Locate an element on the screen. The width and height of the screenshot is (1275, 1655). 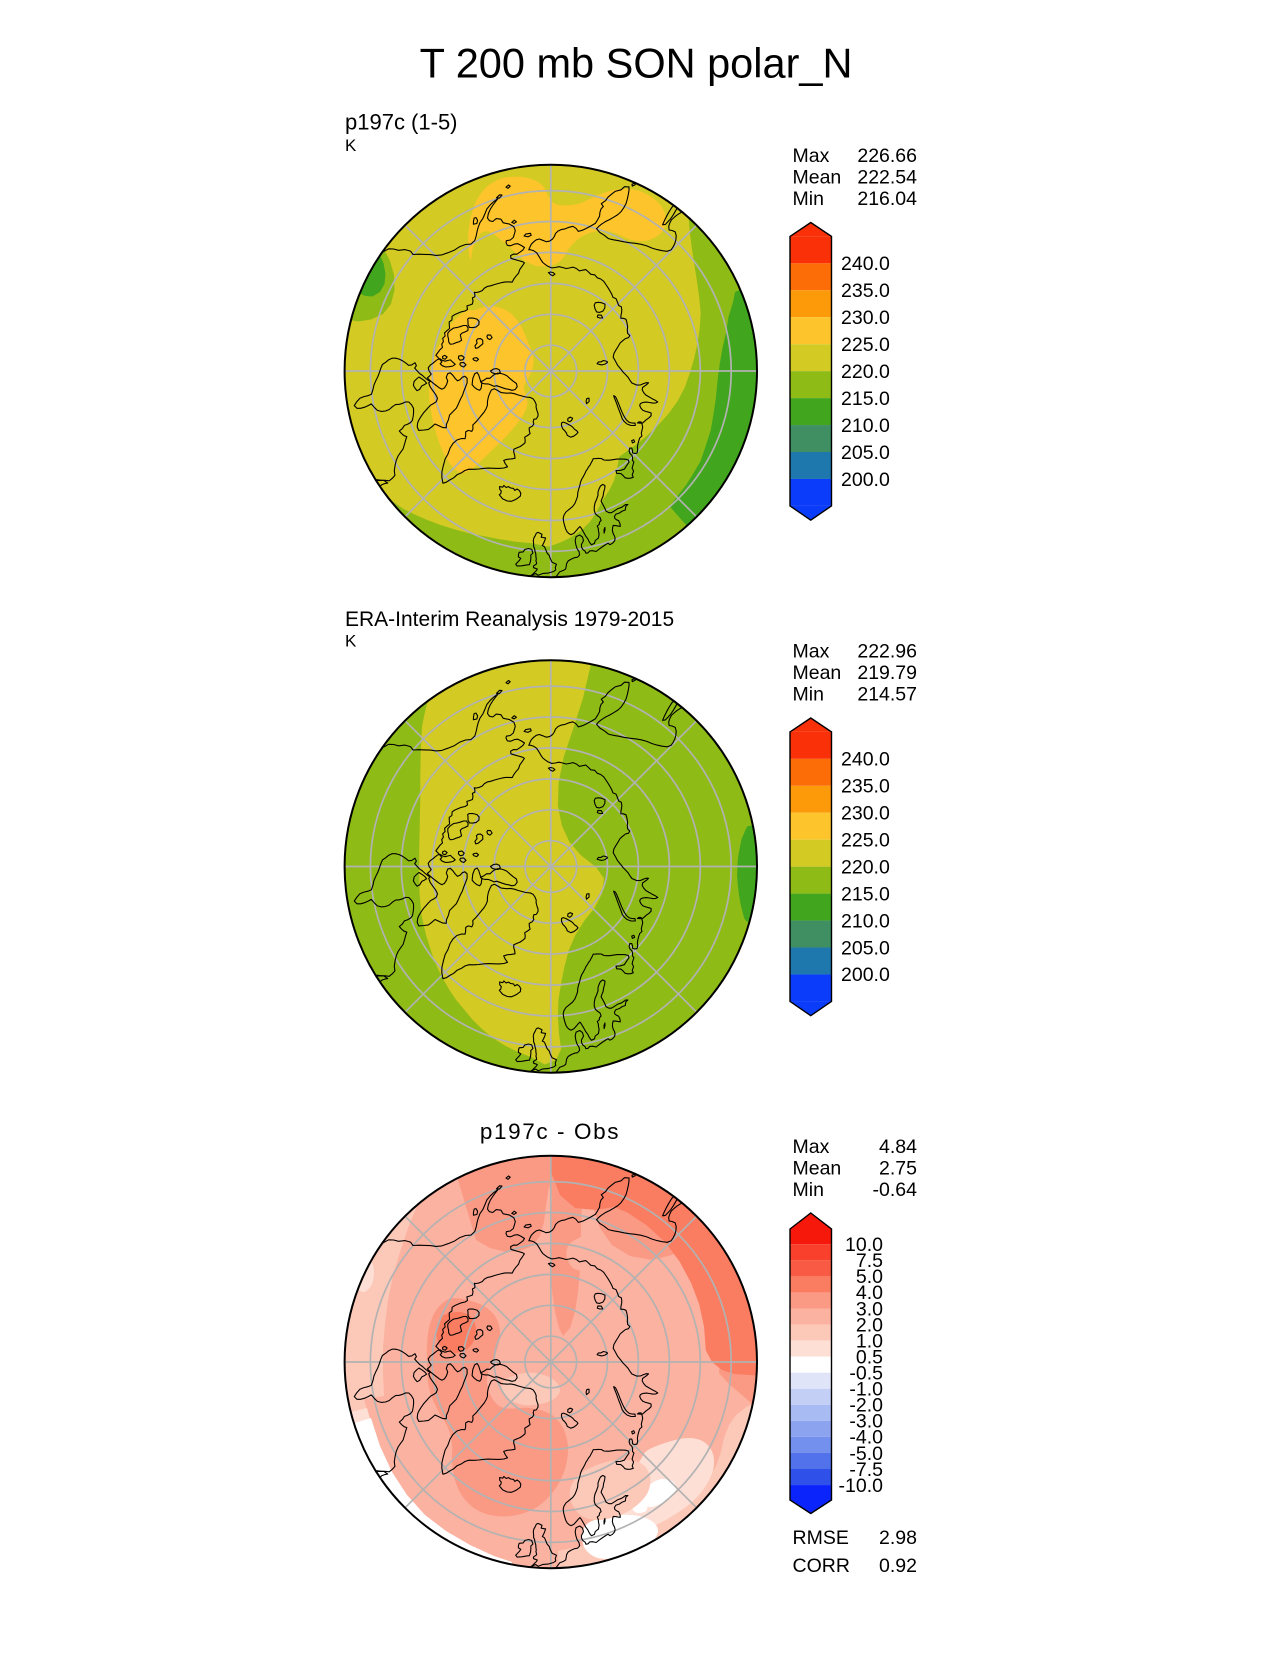
svg-text: 5.0 is located at coordinates (869, 1277).